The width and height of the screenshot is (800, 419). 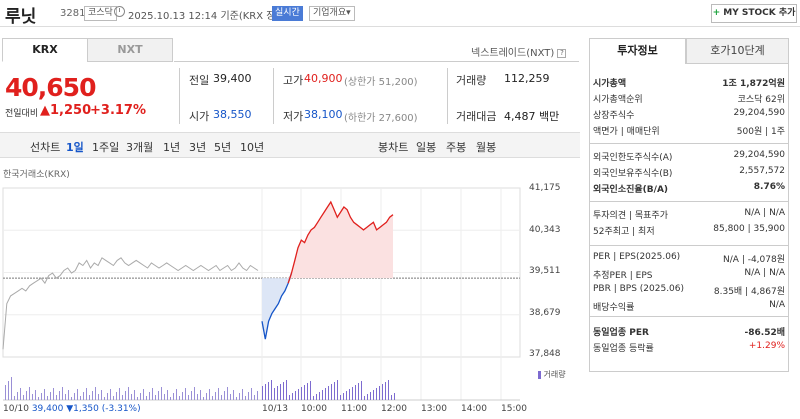 I want to click on y-tick: 39,511, so click(x=545, y=271).